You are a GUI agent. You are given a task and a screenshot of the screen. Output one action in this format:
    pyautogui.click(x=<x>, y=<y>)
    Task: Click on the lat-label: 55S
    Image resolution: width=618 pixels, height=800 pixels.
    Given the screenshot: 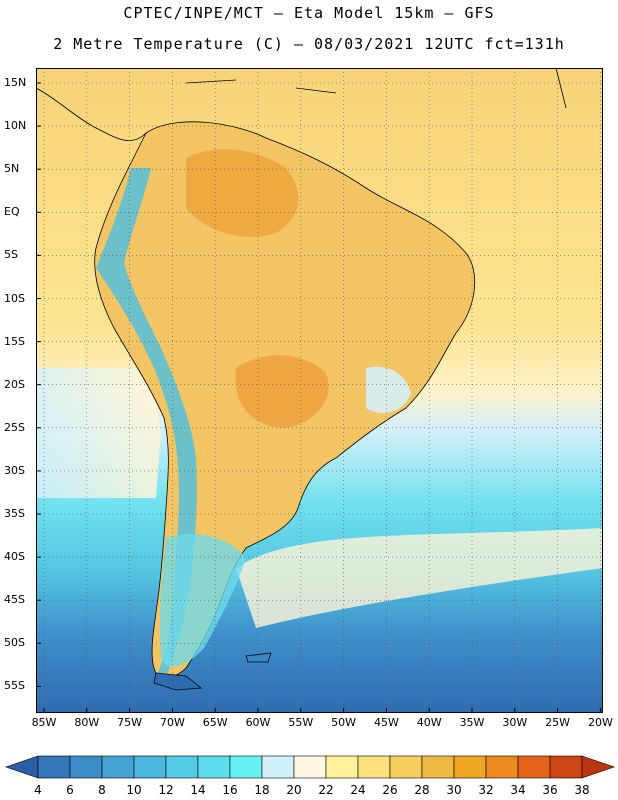 What is the action you would take?
    pyautogui.click(x=14, y=686)
    